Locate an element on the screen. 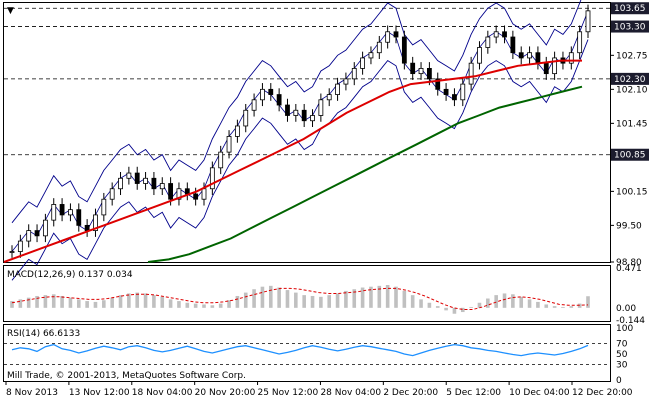 Image resolution: width=650 pixels, height=400 pixels. rsi-label: RSI(14) 66.6133 is located at coordinates (43, 334).